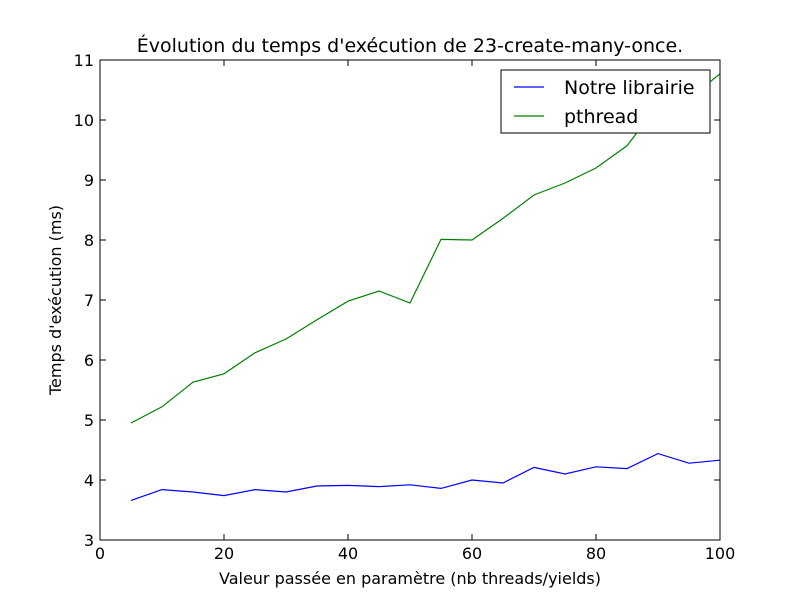 The image size is (800, 600). What do you see at coordinates (348, 553) in the screenshot?
I see `x-tick-label: 40` at bounding box center [348, 553].